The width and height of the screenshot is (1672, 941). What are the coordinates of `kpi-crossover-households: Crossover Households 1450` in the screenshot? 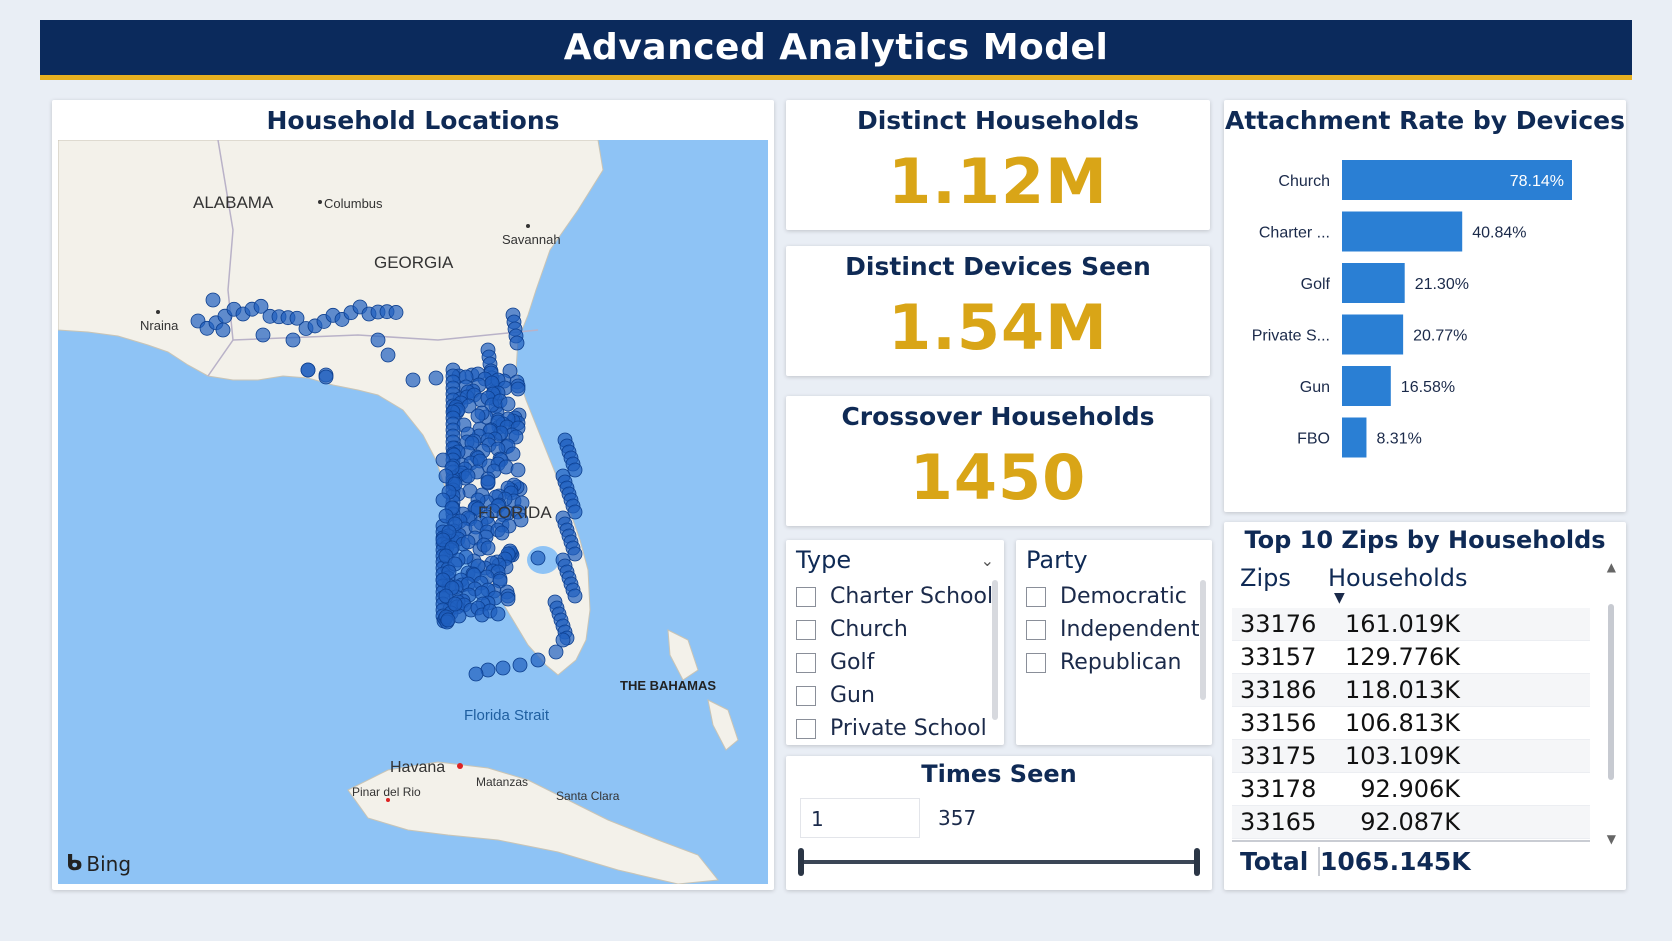 It's located at (998, 461).